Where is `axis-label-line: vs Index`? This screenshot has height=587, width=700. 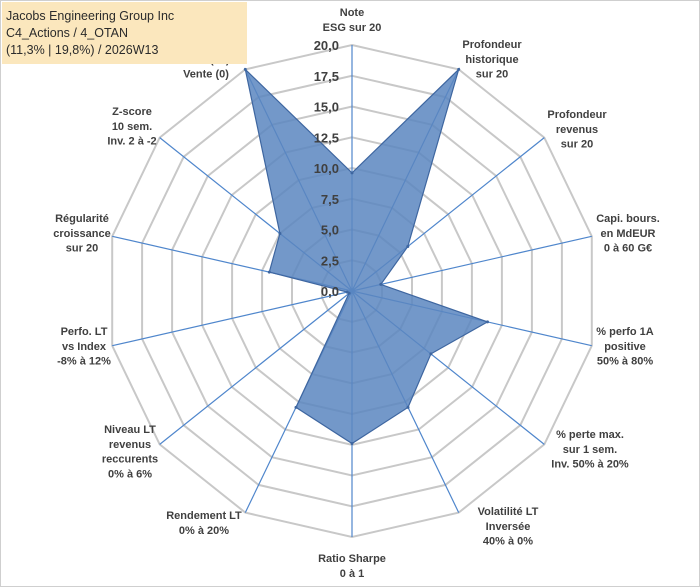
axis-label-line: vs Index is located at coordinates (84, 347).